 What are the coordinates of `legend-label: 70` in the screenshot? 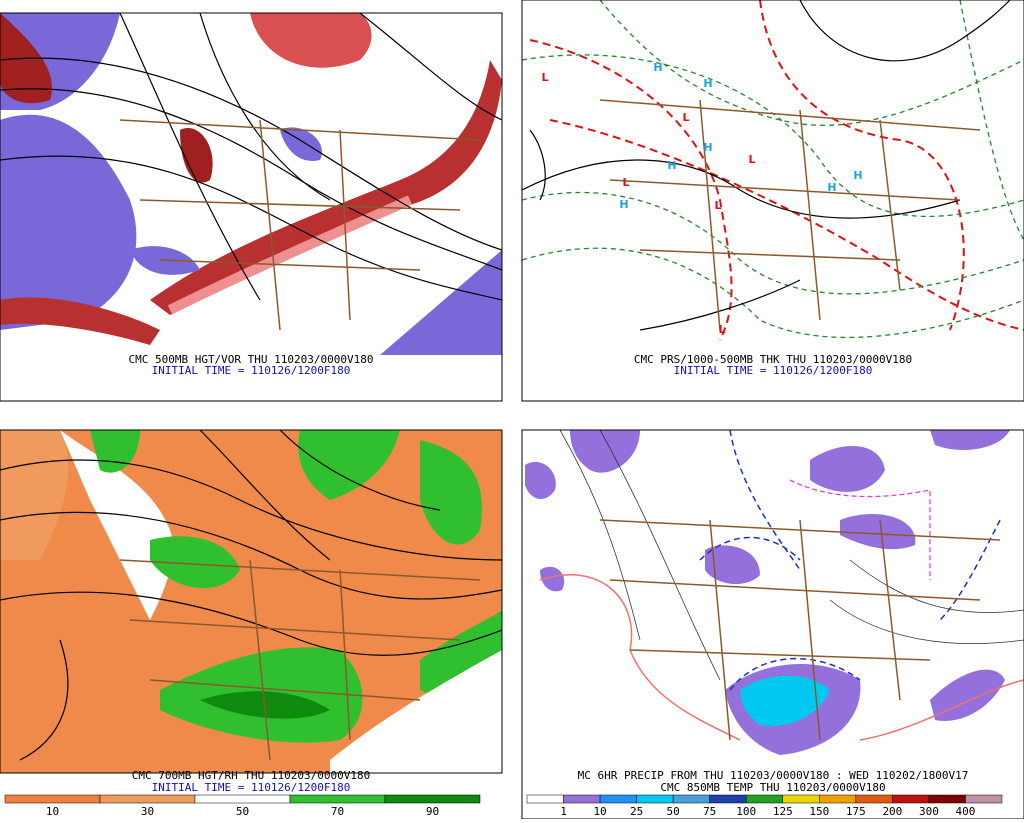 It's located at (337, 811).